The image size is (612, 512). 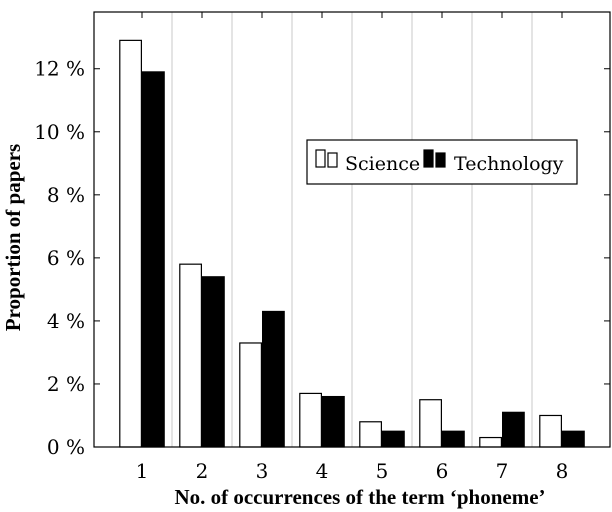 What do you see at coordinates (442, 471) in the screenshot?
I see `x-tick-label: 6` at bounding box center [442, 471].